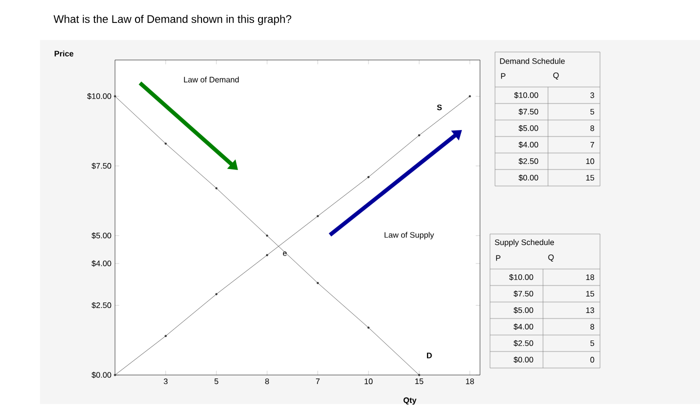 The height and width of the screenshot is (412, 700). I want to click on chart-title: What is the Law of Demand shown in this graph?, so click(173, 20).